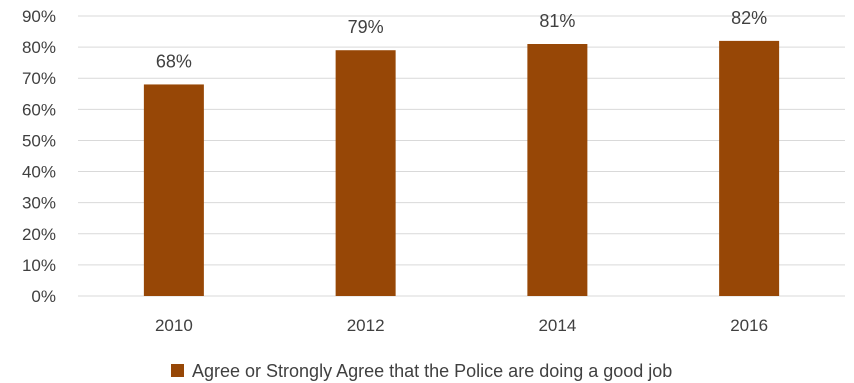 Image resolution: width=854 pixels, height=383 pixels. Describe the element at coordinates (177, 370) in the screenshot. I see `legend-swatch` at that location.